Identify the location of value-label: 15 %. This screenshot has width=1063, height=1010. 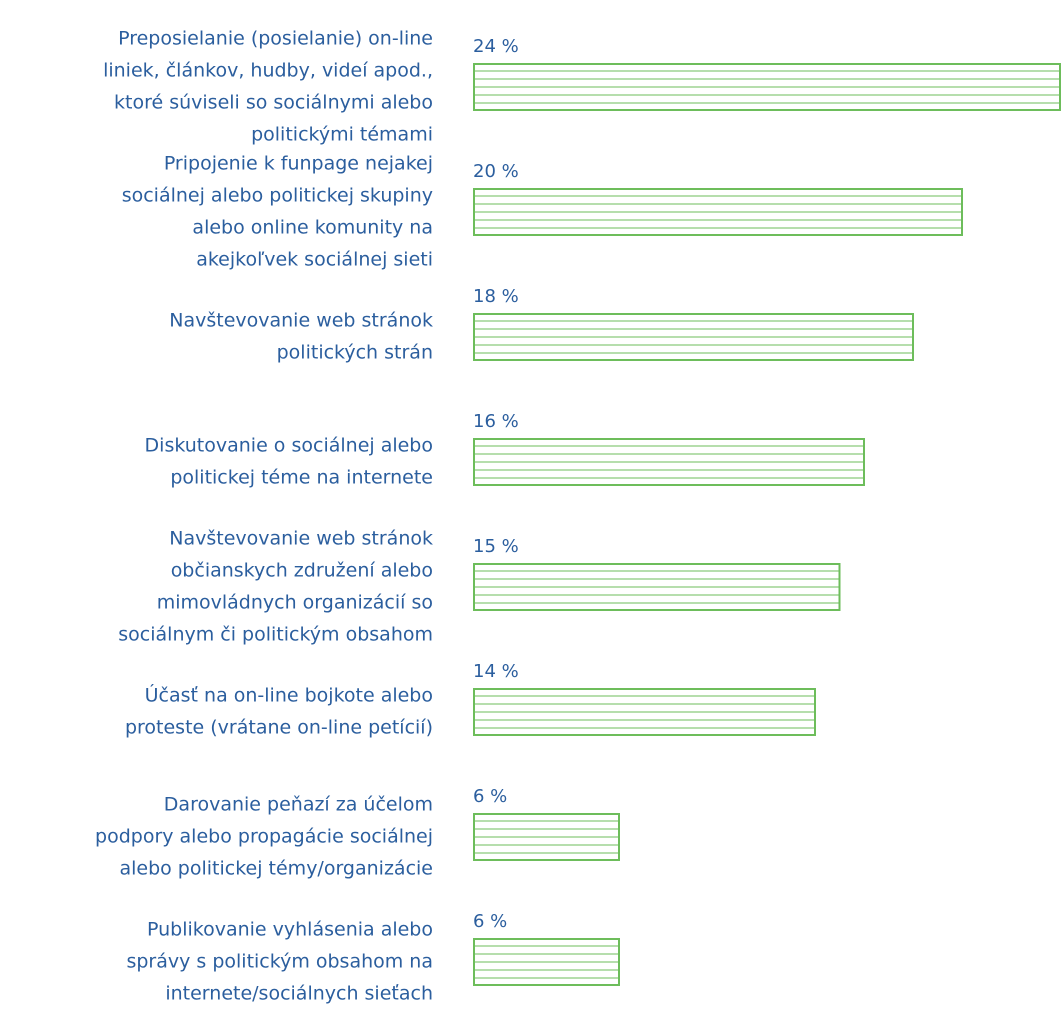
(496, 546).